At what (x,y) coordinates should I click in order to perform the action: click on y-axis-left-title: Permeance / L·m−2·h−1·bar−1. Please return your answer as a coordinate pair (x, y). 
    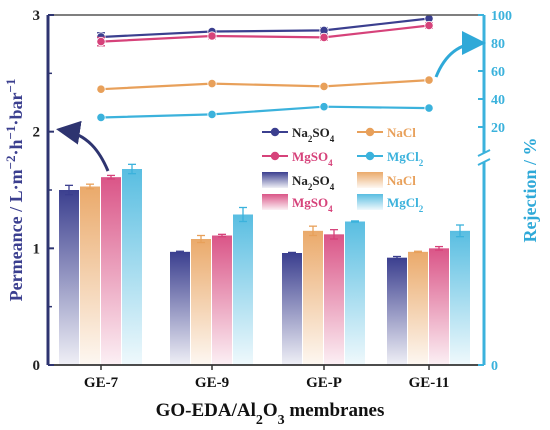
    Looking at the image, I should click on (15, 190).